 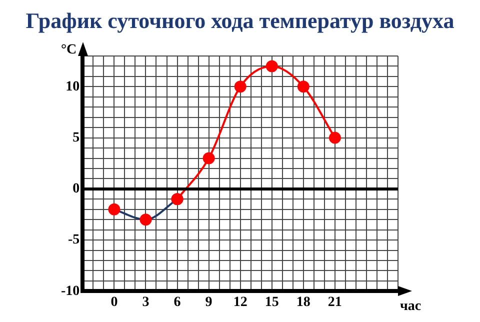 What do you see at coordinates (70, 291) in the screenshot?
I see `y-tick-label: -10` at bounding box center [70, 291].